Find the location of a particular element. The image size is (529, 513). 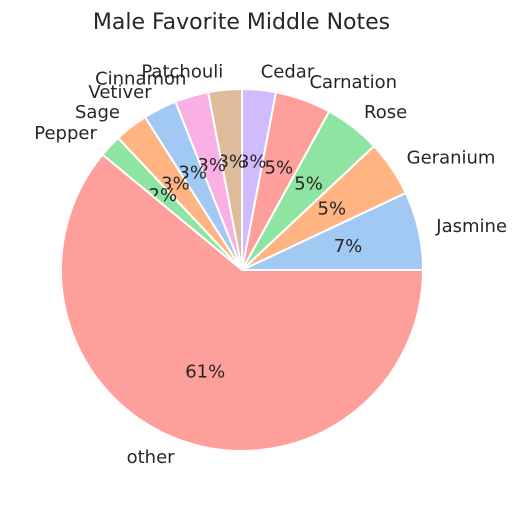

slice-label-vetiver: Vetiver is located at coordinates (120, 92).